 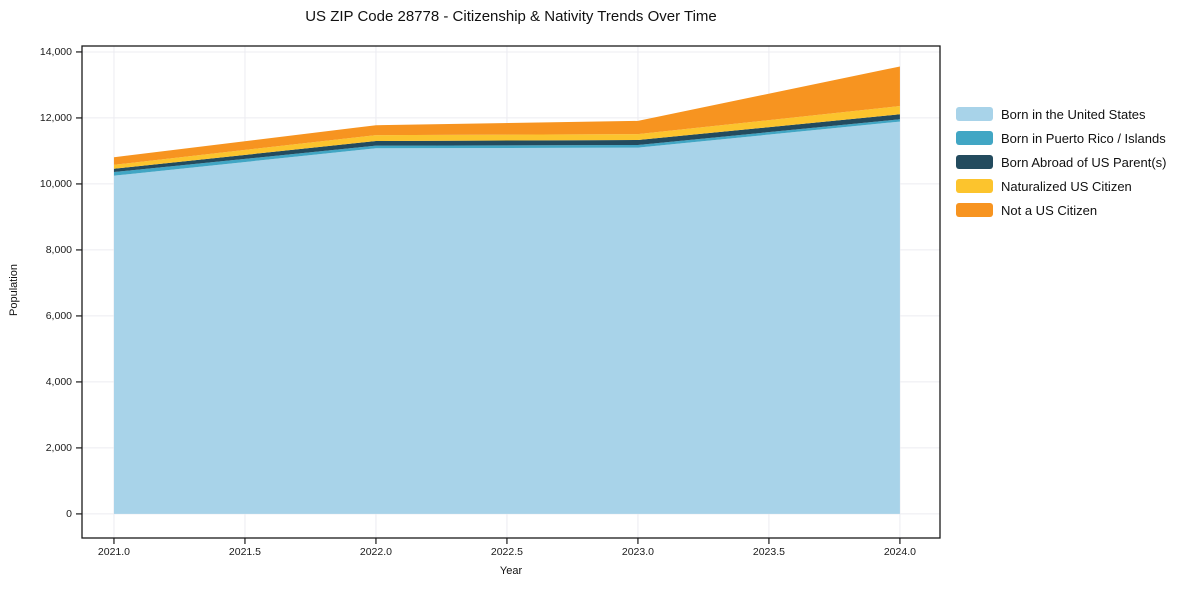 What do you see at coordinates (58, 381) in the screenshot?
I see `y-tick-label: 4,000` at bounding box center [58, 381].